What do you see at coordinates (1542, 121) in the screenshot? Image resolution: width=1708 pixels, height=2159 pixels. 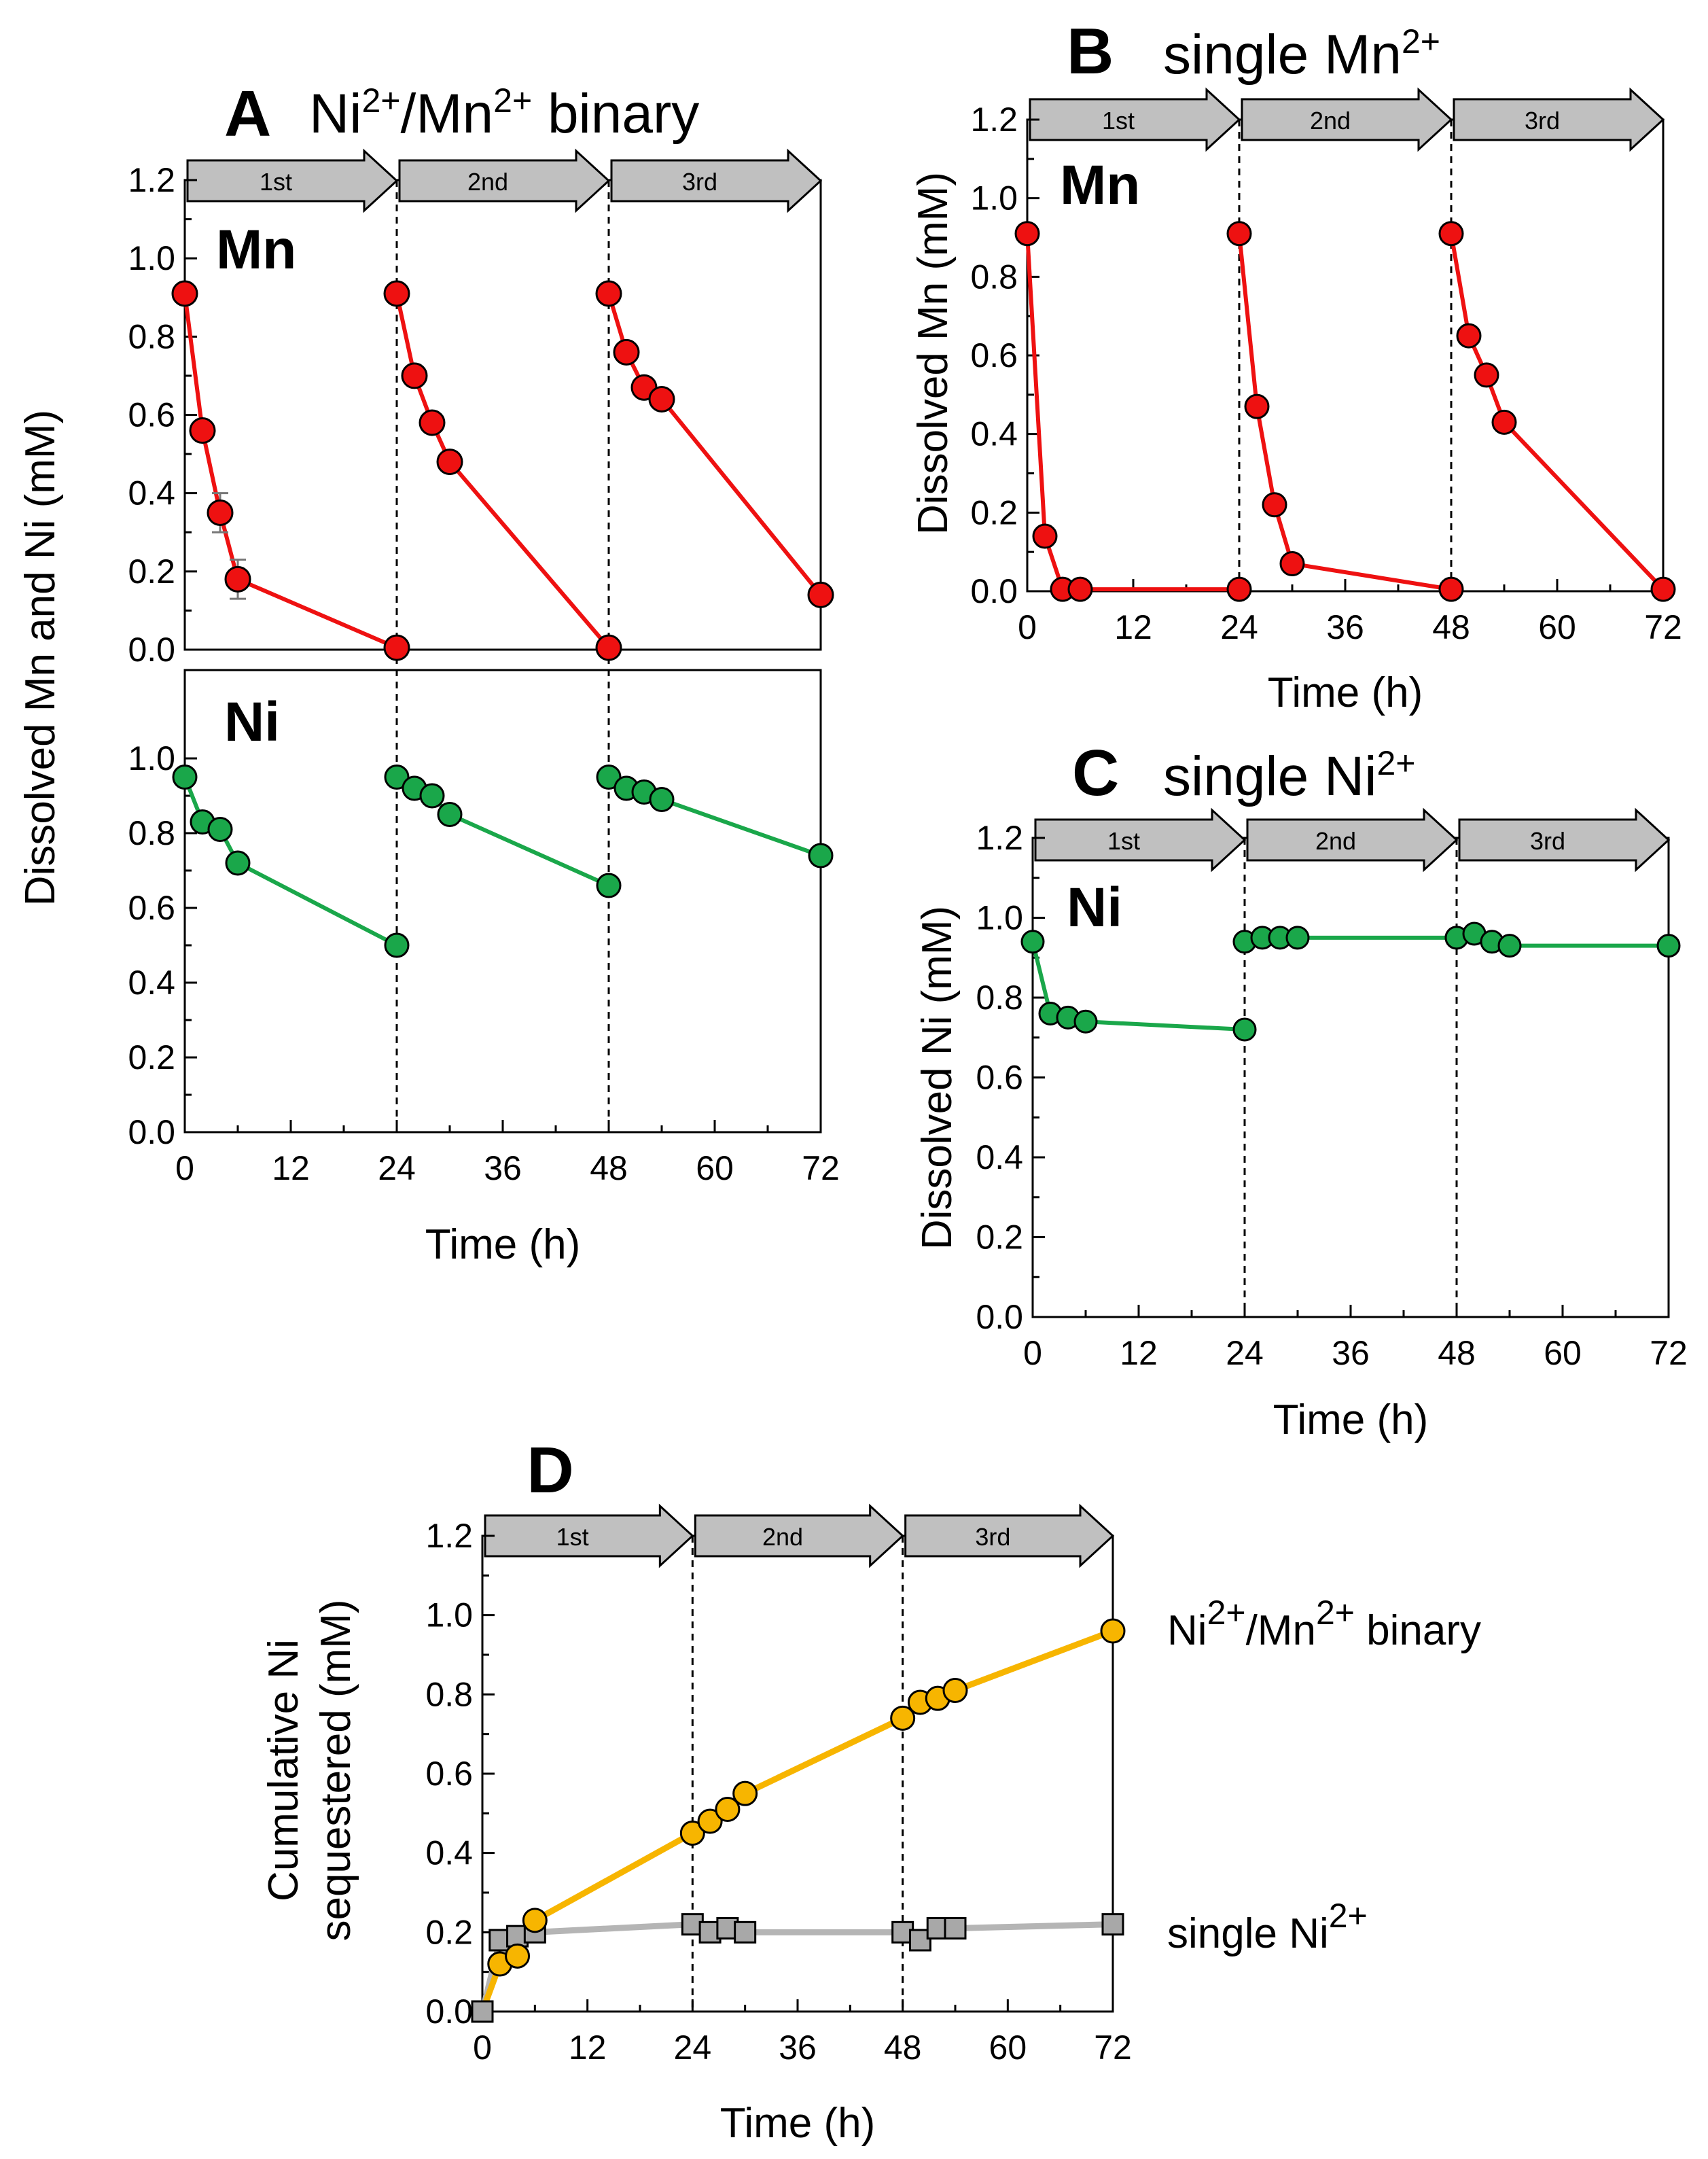 I see `stage-label: 3rd` at bounding box center [1542, 121].